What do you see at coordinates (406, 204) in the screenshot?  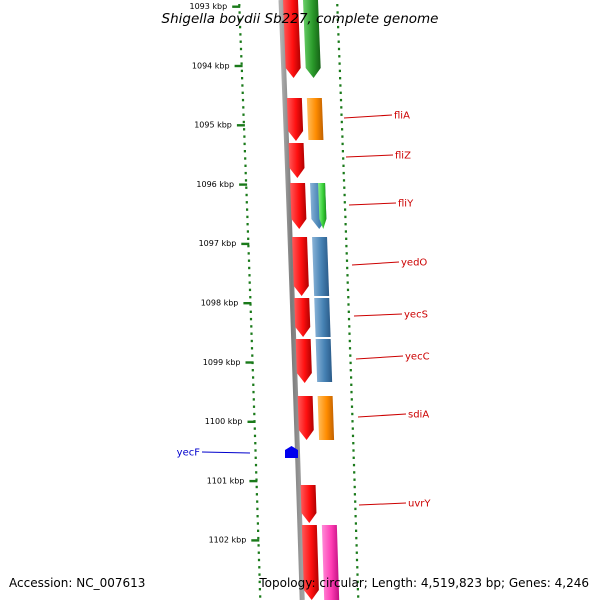 I see `gene-label-fliY: fliY` at bounding box center [406, 204].